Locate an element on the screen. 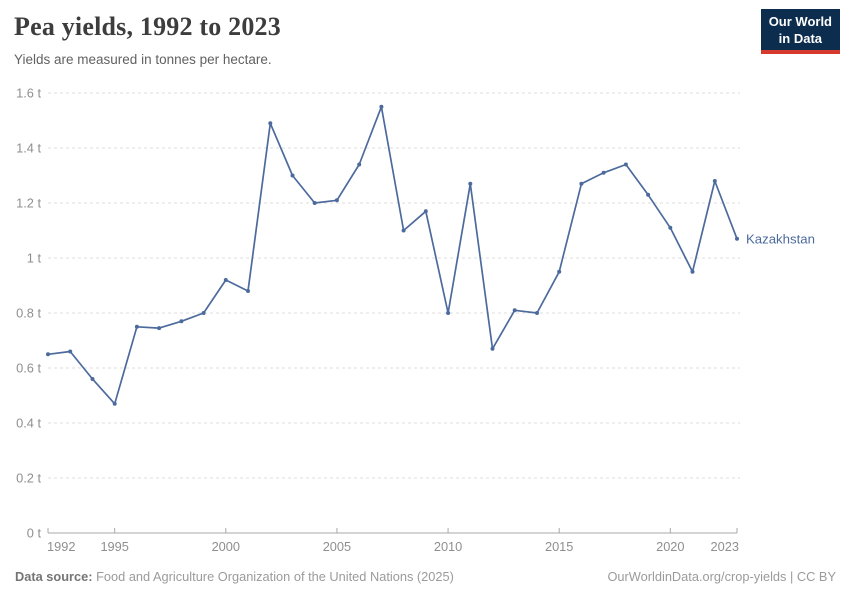 This screenshot has height=600, width=850. y-tick-label: 0.6 t is located at coordinates (28, 368).